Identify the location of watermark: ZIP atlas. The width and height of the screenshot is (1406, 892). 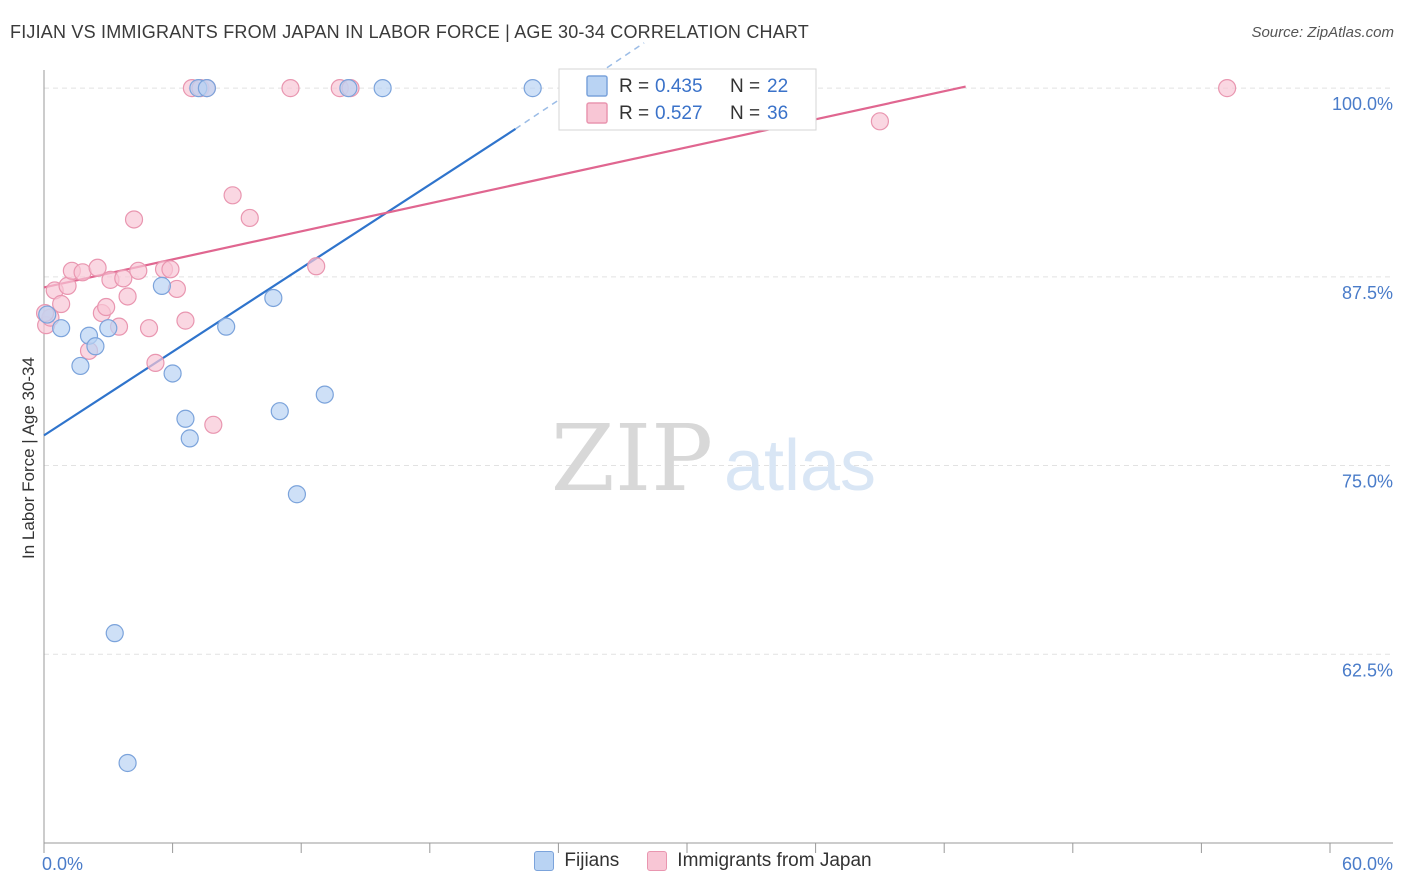
(713, 458).